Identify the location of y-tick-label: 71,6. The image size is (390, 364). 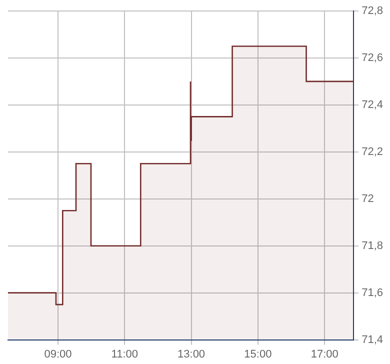
(373, 292).